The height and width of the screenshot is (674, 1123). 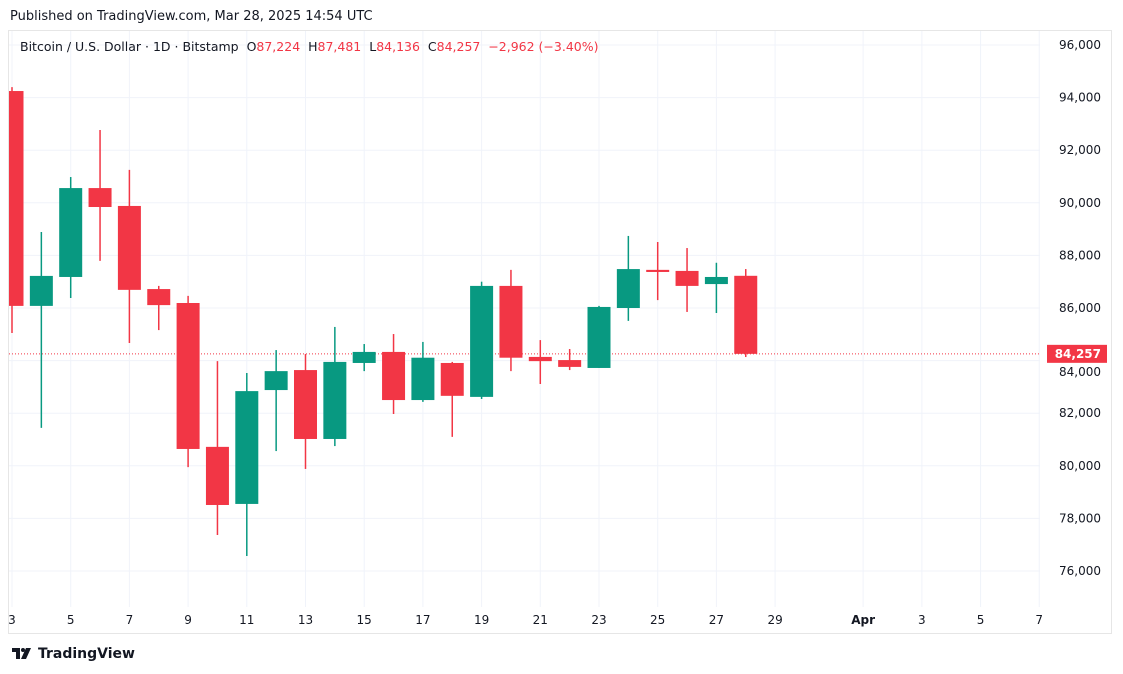 What do you see at coordinates (481, 620) in the screenshot?
I see `x-tick-label: 19` at bounding box center [481, 620].